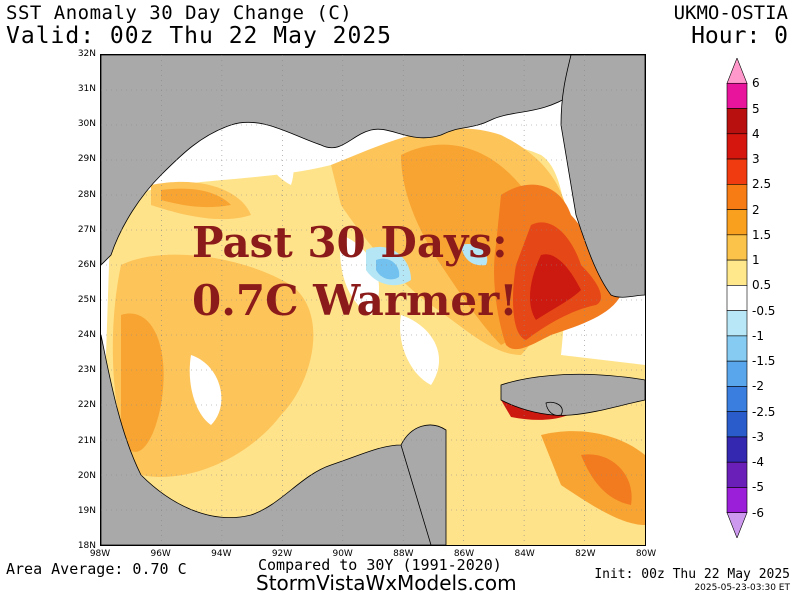 The height and width of the screenshot is (596, 798). I want to click on lat-label: 21N, so click(86, 440).